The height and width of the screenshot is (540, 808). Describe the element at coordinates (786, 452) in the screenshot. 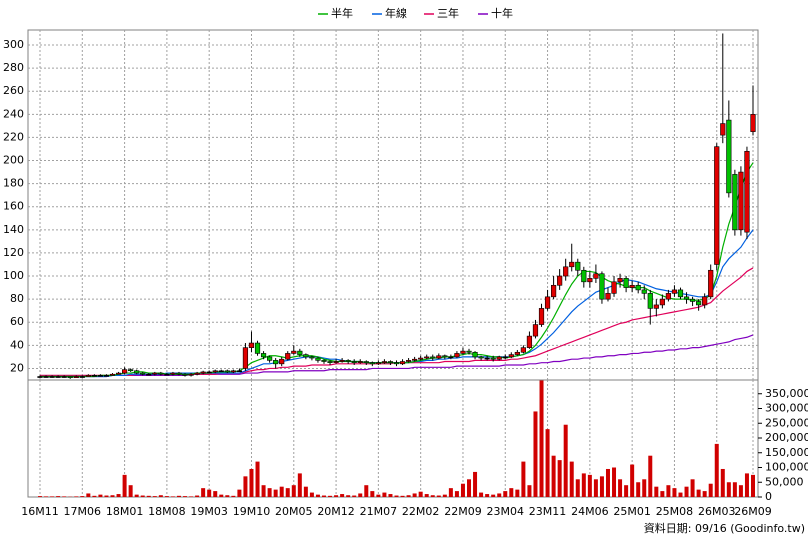

I see `volume-tick-label: 150,000` at that location.